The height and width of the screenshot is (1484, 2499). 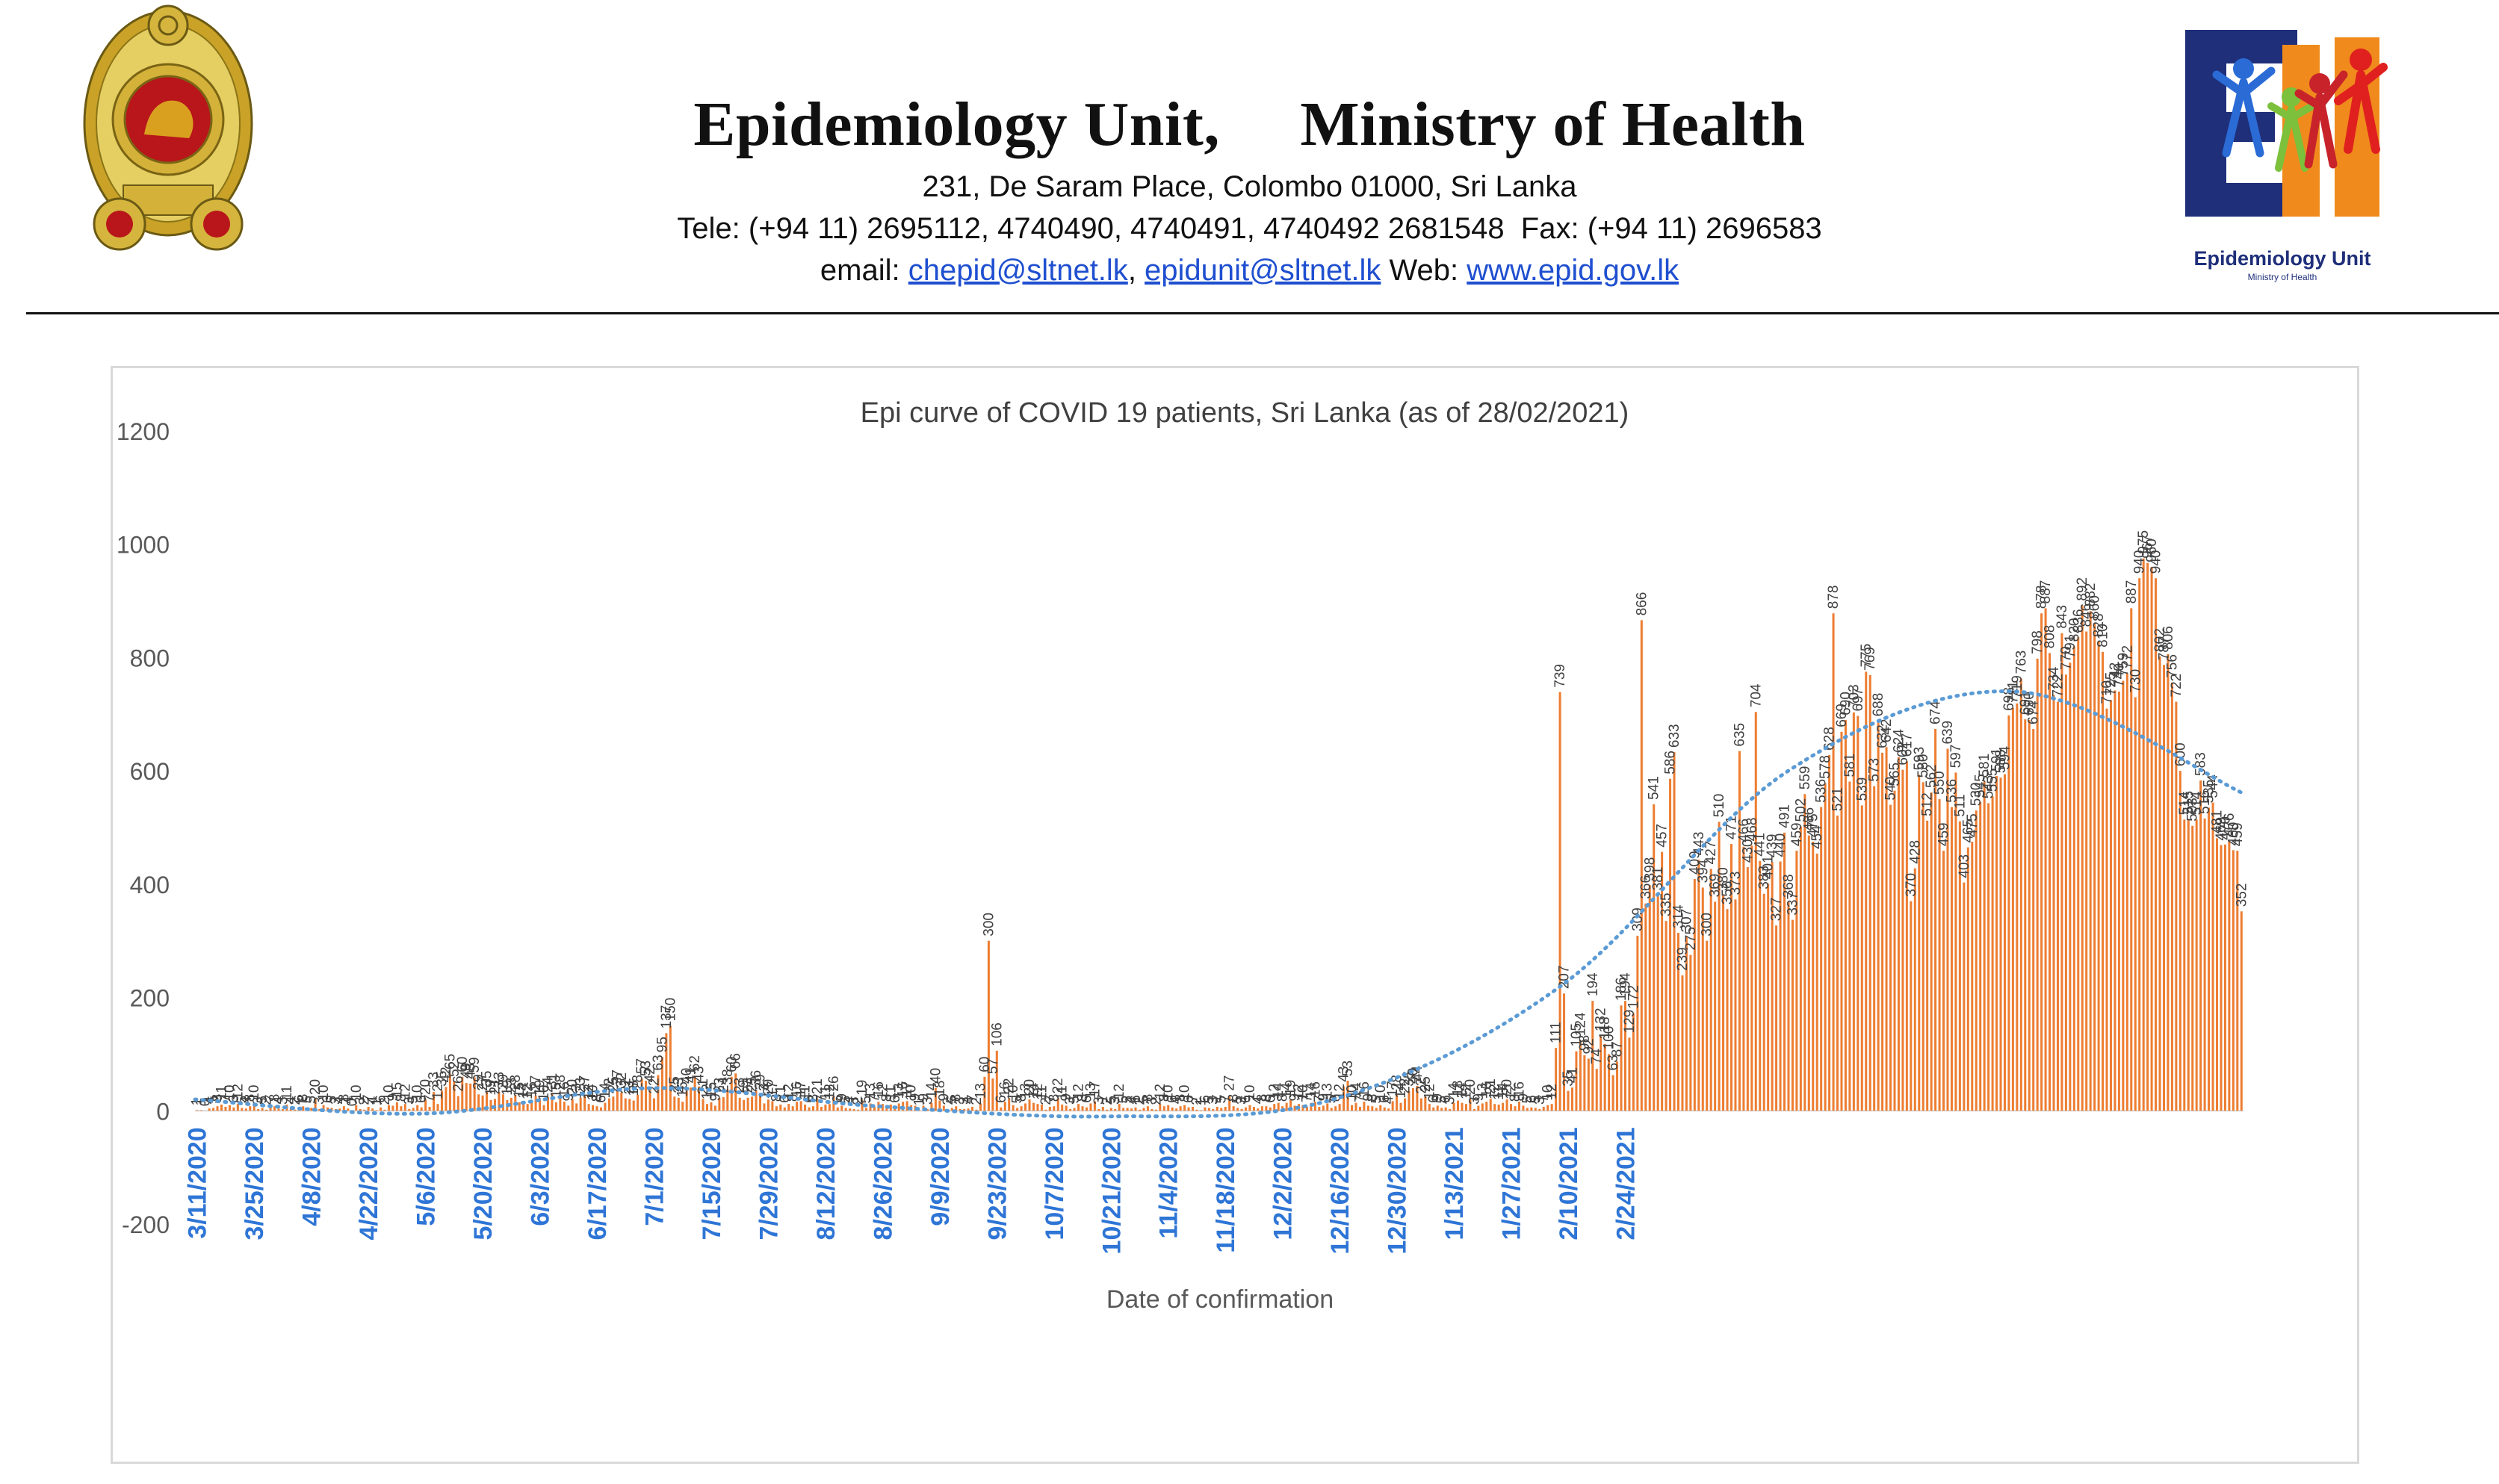 What do you see at coordinates (2042, 597) in the screenshot?
I see `bar-value-label: 878` at bounding box center [2042, 597].